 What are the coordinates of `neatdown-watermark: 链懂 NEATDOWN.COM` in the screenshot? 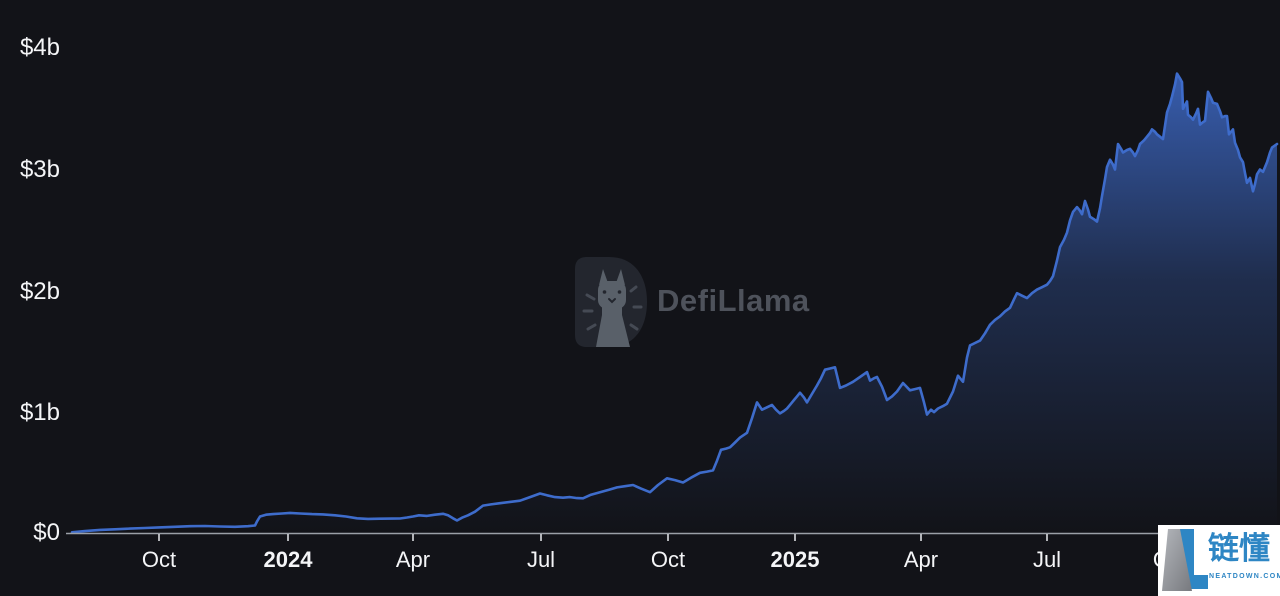 It's located at (1219, 560).